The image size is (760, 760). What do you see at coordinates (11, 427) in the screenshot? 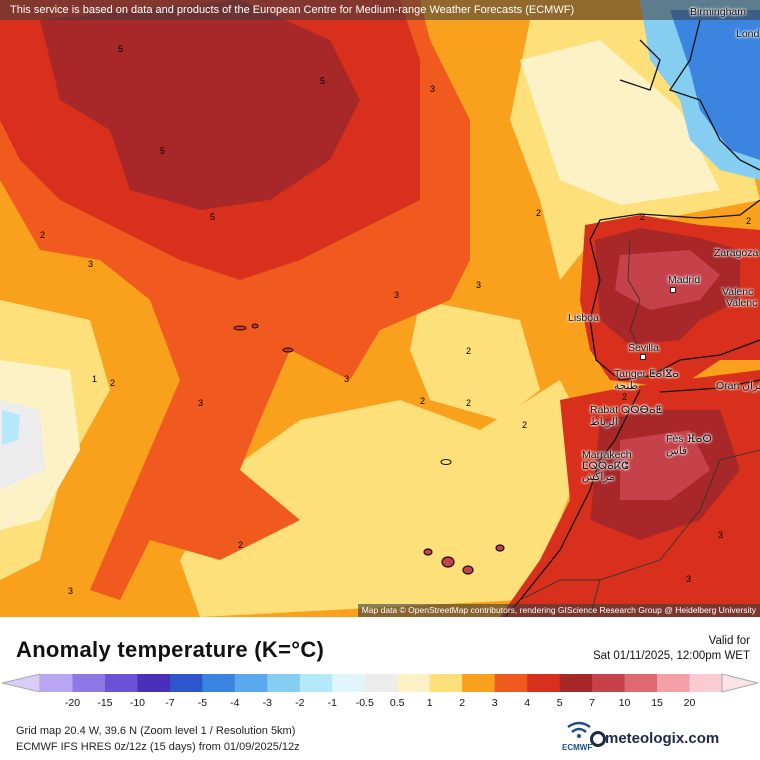
I see `anomaly-zone-neg-west` at bounding box center [11, 427].